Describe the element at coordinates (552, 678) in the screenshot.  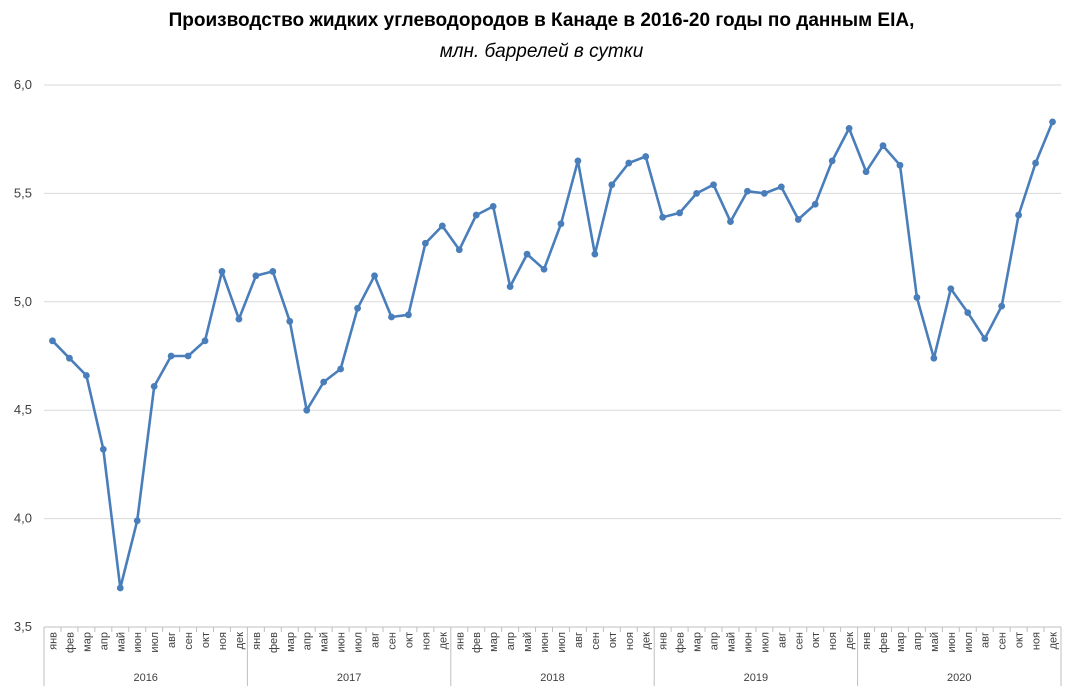
I see `x-year-label: 2018` at that location.